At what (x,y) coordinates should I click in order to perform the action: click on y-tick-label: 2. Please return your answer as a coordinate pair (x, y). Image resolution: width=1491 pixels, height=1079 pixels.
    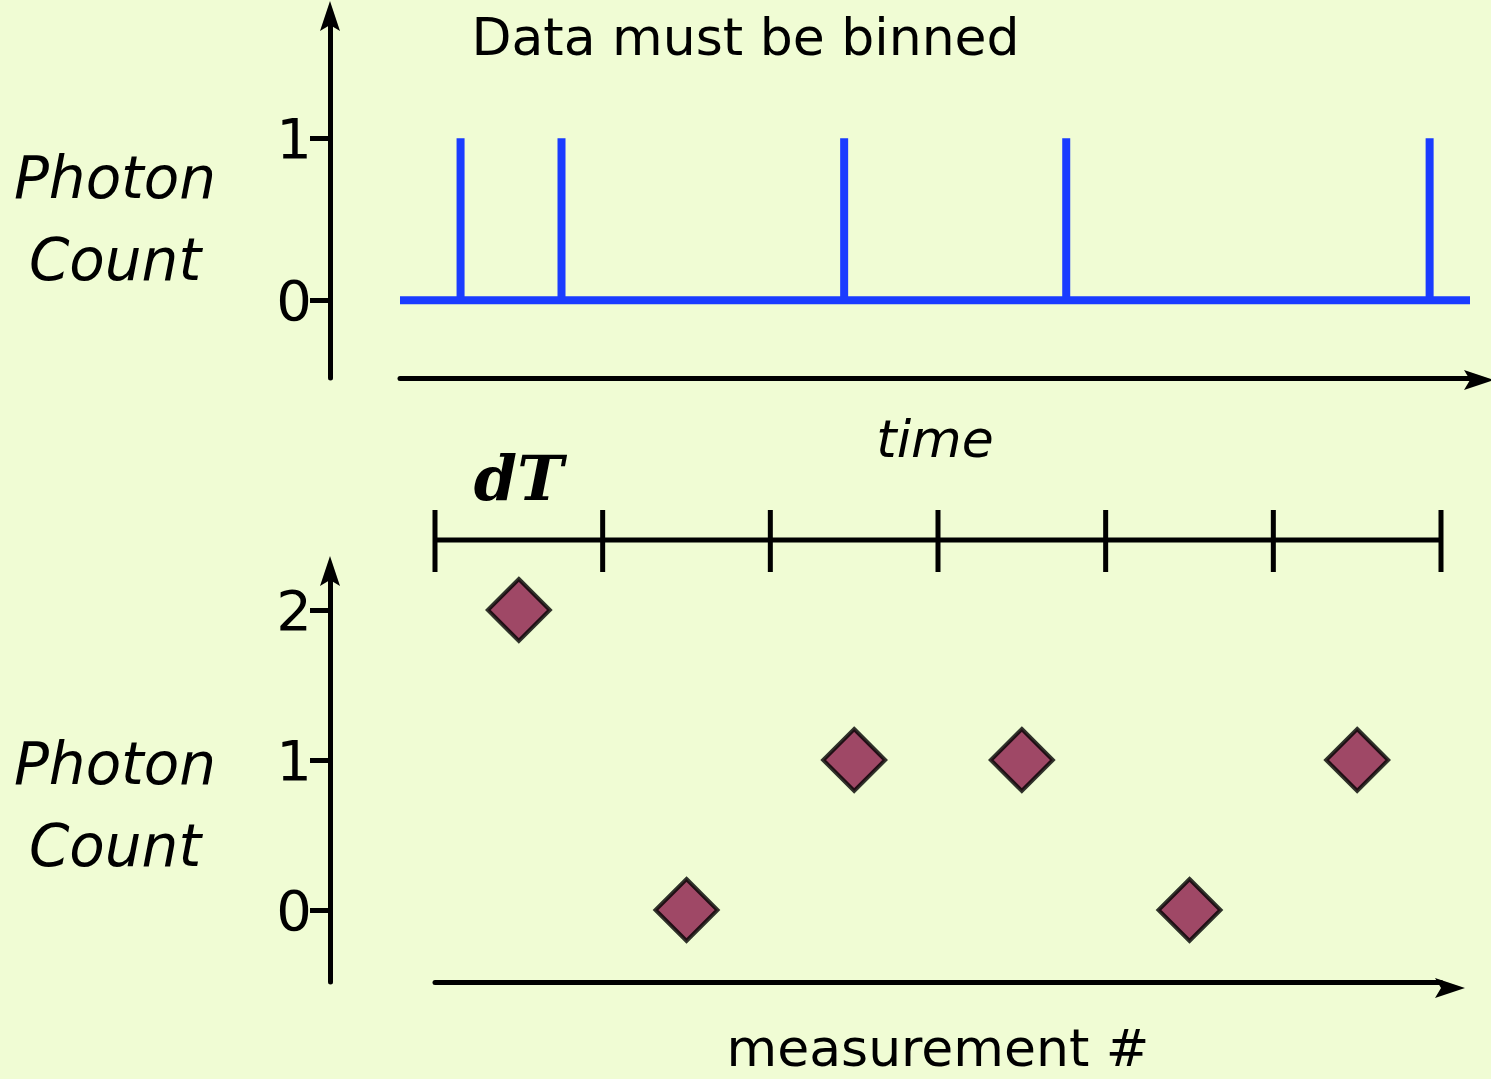
    Looking at the image, I should click on (294, 610).